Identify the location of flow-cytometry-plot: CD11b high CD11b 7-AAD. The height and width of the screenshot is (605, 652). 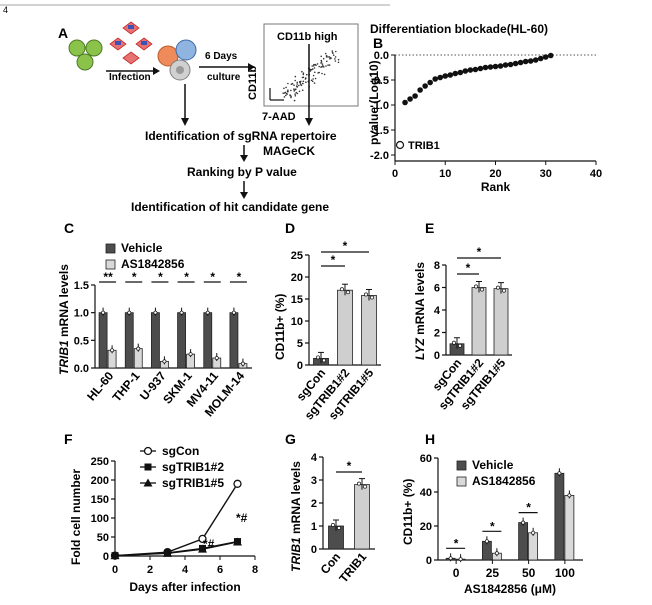
(303, 73).